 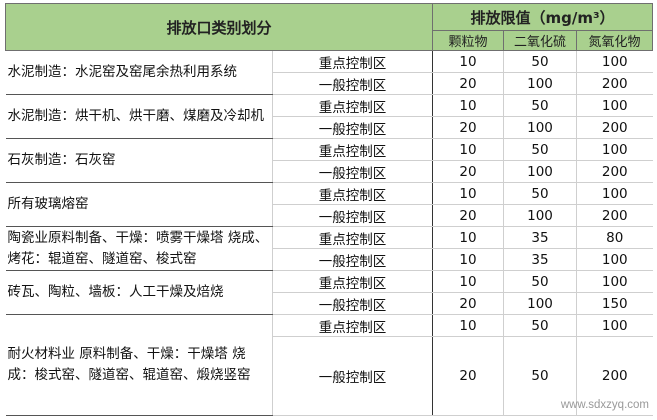 I want to click on table-row: 所有玻璃熔窑 重点控制区 10 50 100, so click(x=329, y=204).